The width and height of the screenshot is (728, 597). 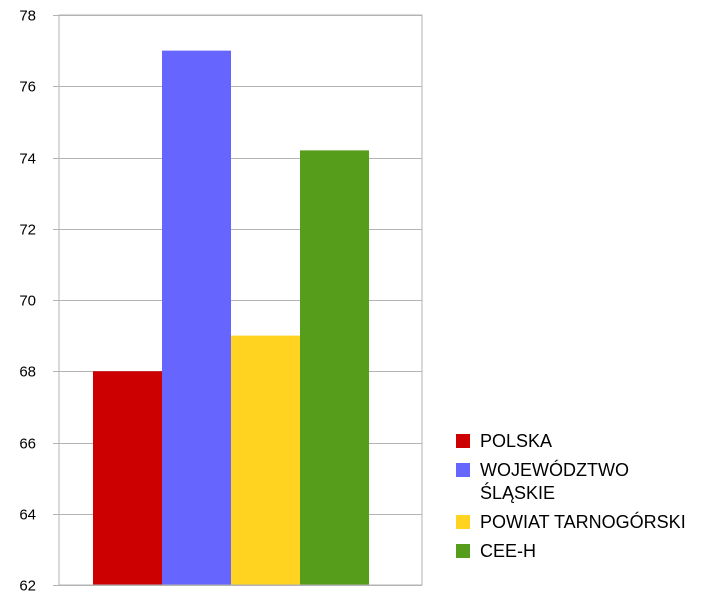 I want to click on legend-label: POLSKA, so click(x=516, y=441).